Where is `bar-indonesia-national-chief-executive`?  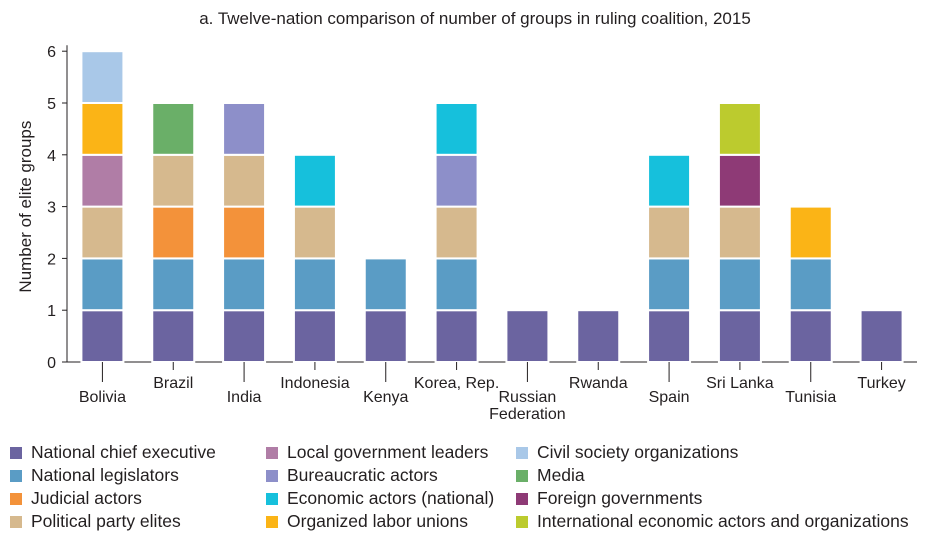 bar-indonesia-national-chief-executive is located at coordinates (314, 336).